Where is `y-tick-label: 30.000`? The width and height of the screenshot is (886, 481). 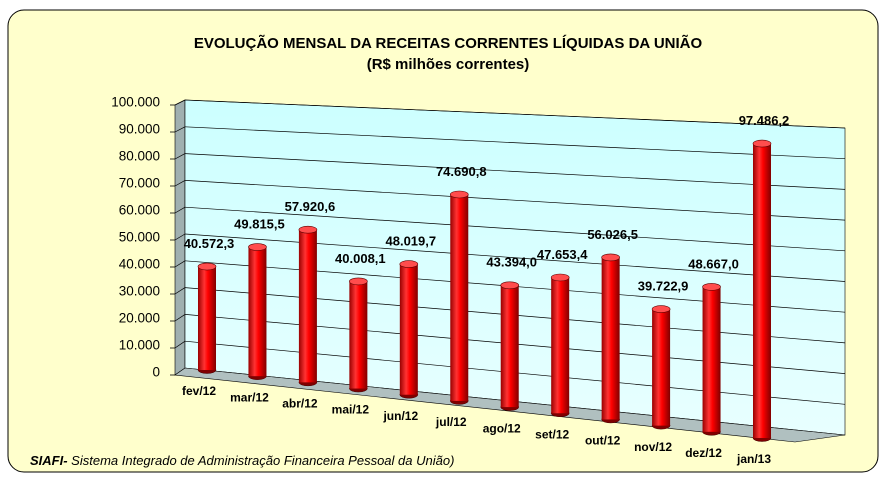
y-tick-label: 30.000 is located at coordinates (139, 291).